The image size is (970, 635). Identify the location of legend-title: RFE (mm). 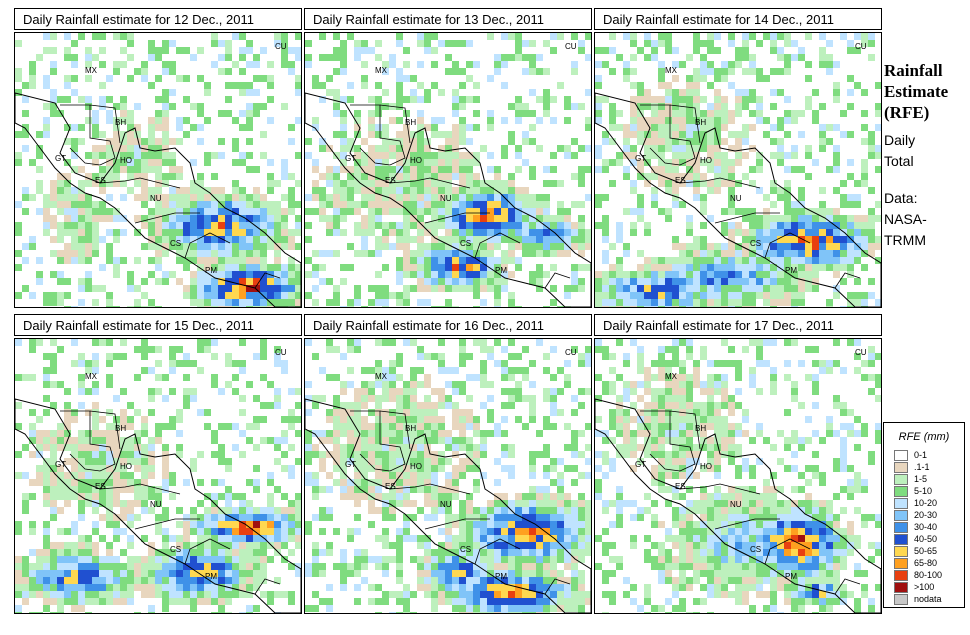
(924, 437).